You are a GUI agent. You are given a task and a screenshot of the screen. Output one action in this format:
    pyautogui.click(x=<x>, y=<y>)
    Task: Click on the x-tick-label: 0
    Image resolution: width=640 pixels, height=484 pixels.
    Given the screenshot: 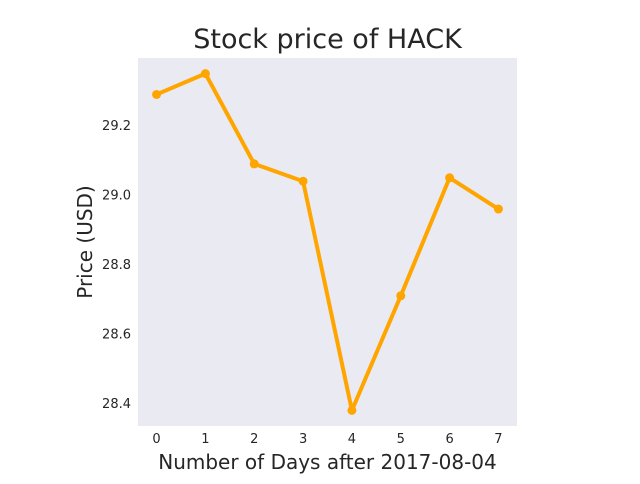 What is the action you would take?
    pyautogui.click(x=156, y=439)
    